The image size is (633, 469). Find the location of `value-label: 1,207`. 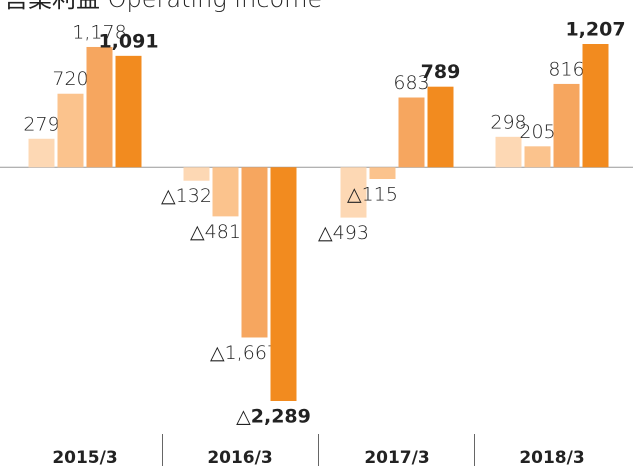

value-label: 1,207 is located at coordinates (595, 30).